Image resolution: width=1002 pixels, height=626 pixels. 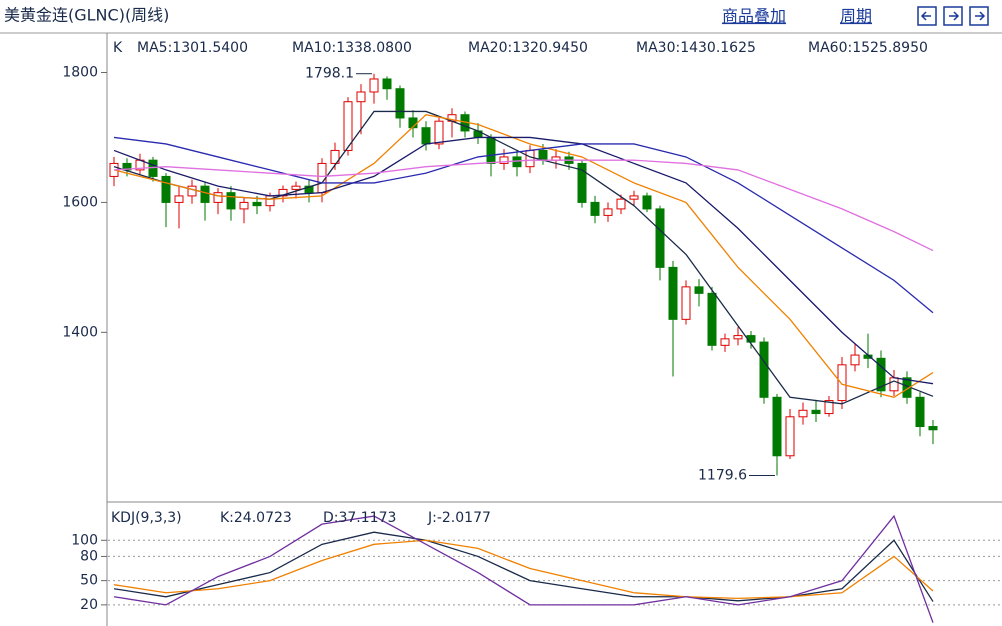 I want to click on legend-entry: K:24.0723, so click(x=256, y=518).